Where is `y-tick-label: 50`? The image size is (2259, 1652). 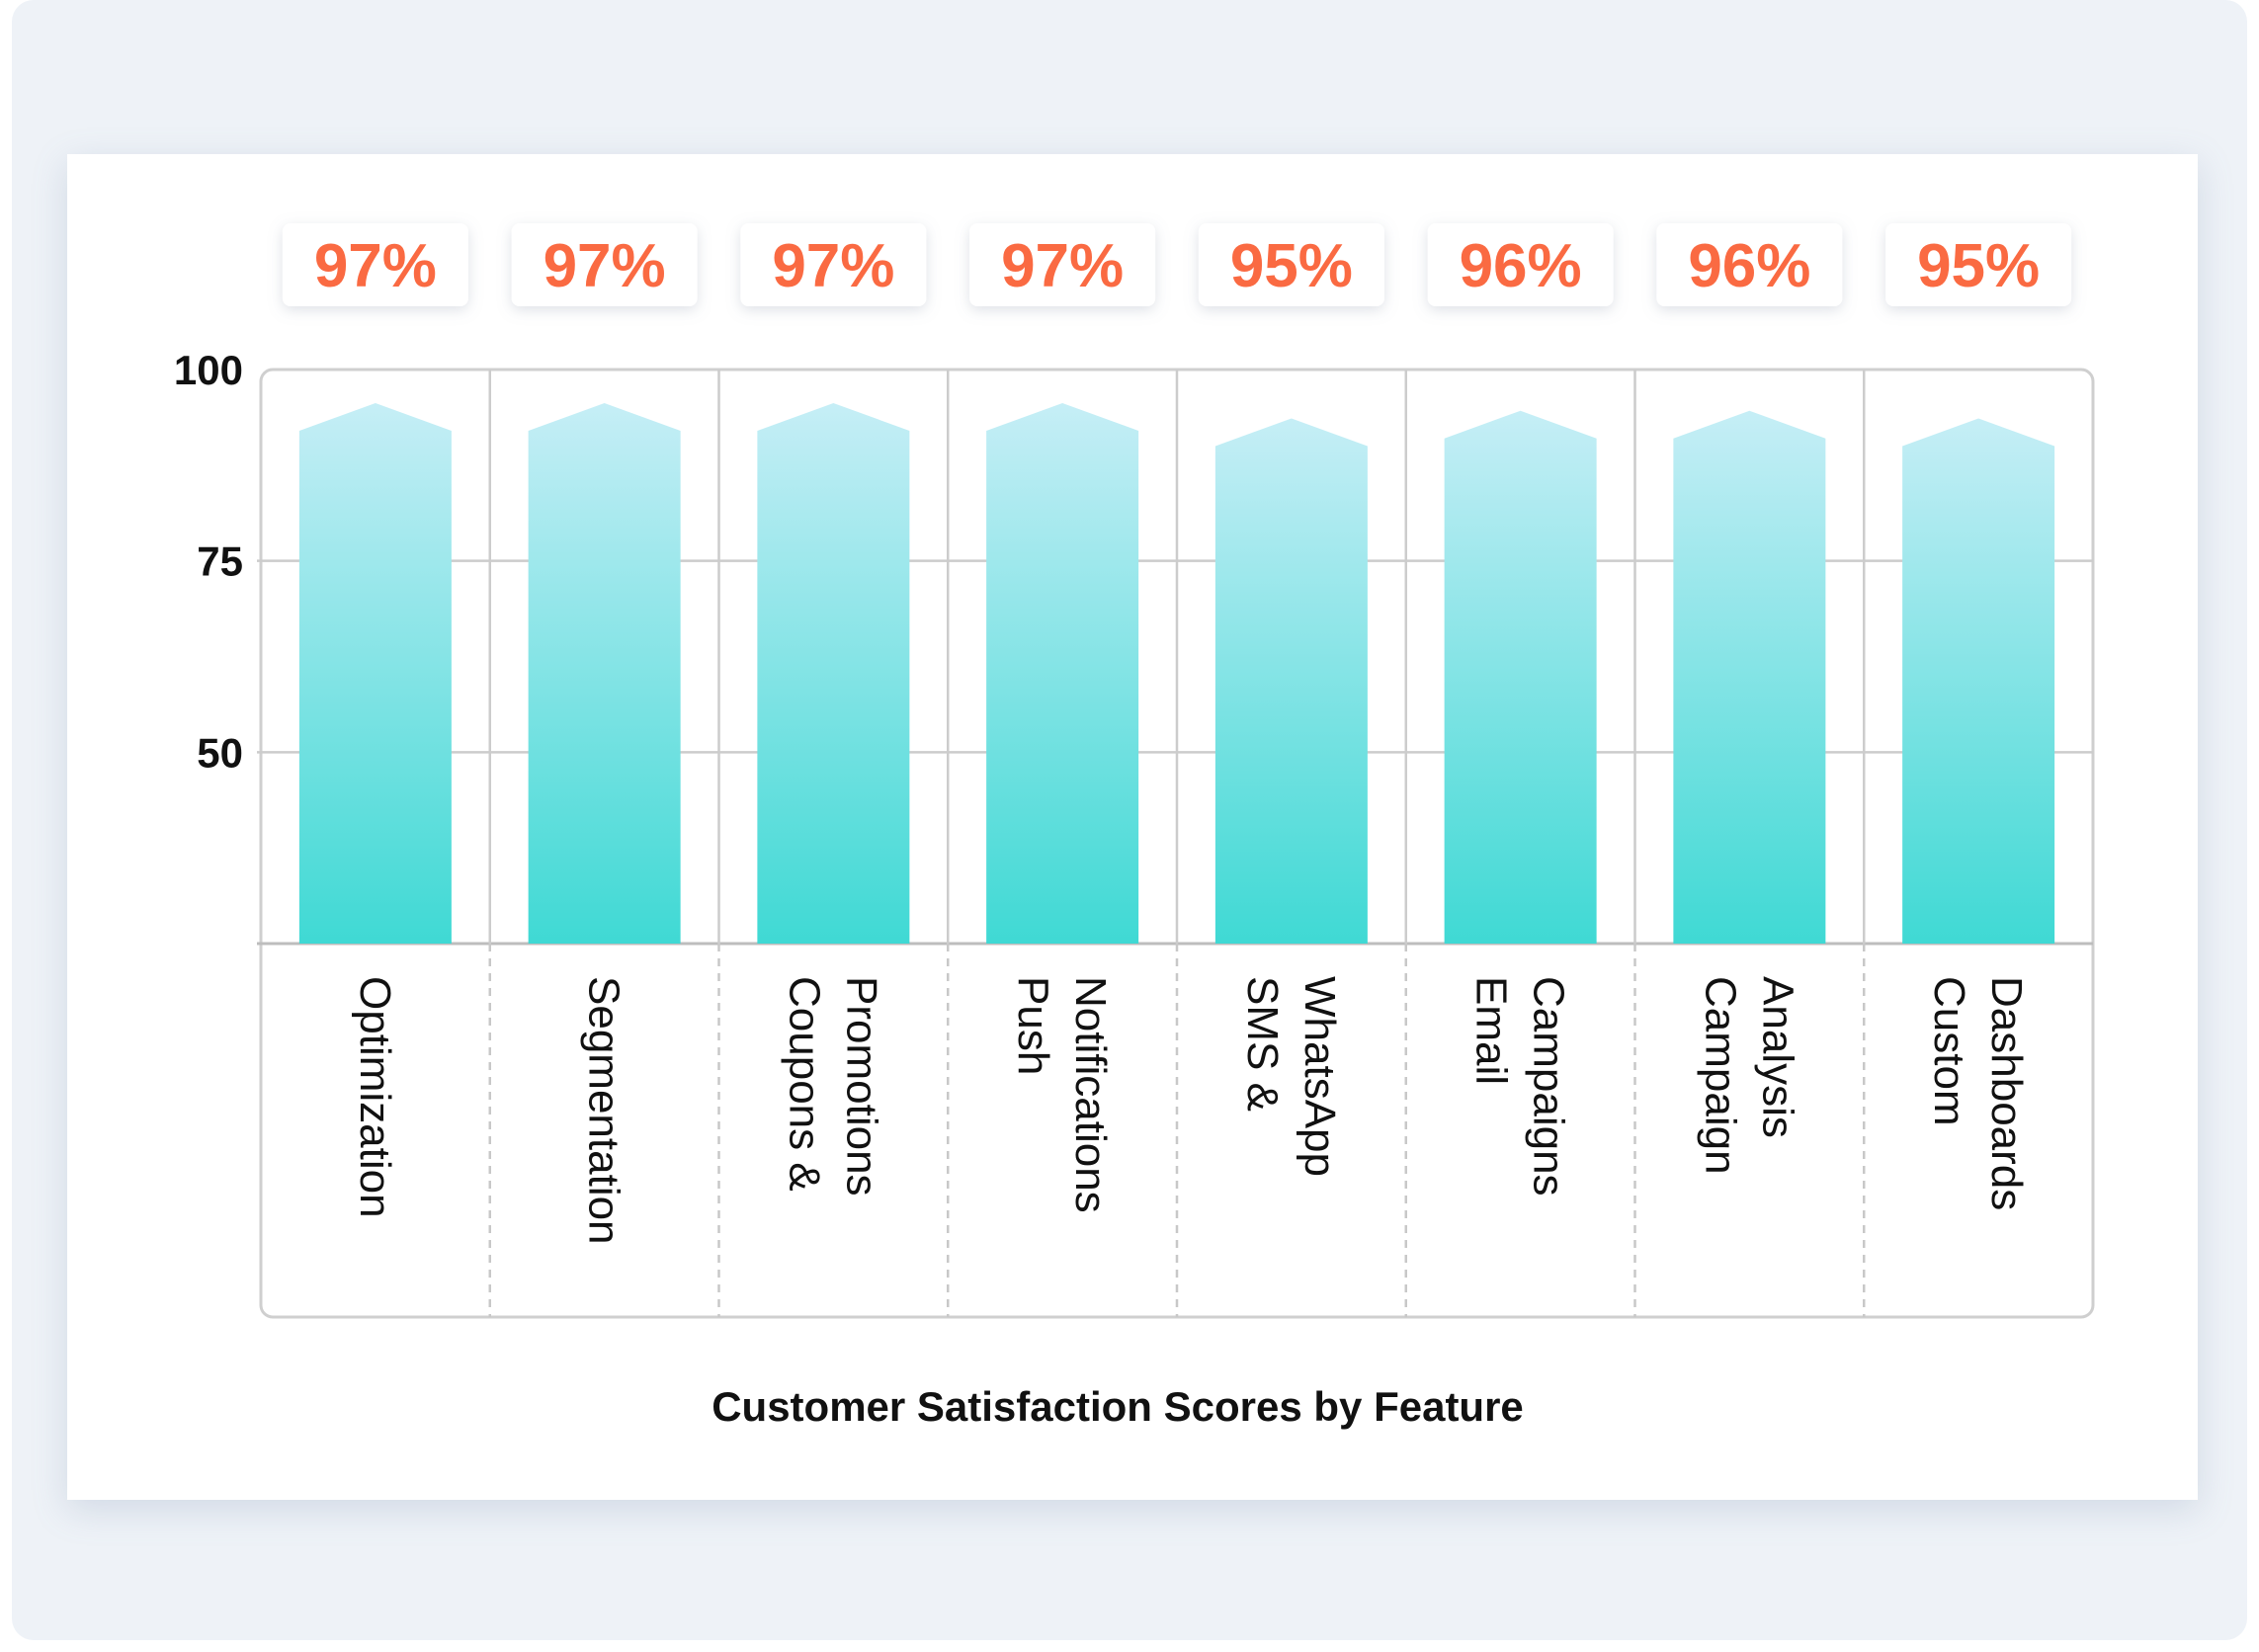 y-tick-label: 50 is located at coordinates (220, 752).